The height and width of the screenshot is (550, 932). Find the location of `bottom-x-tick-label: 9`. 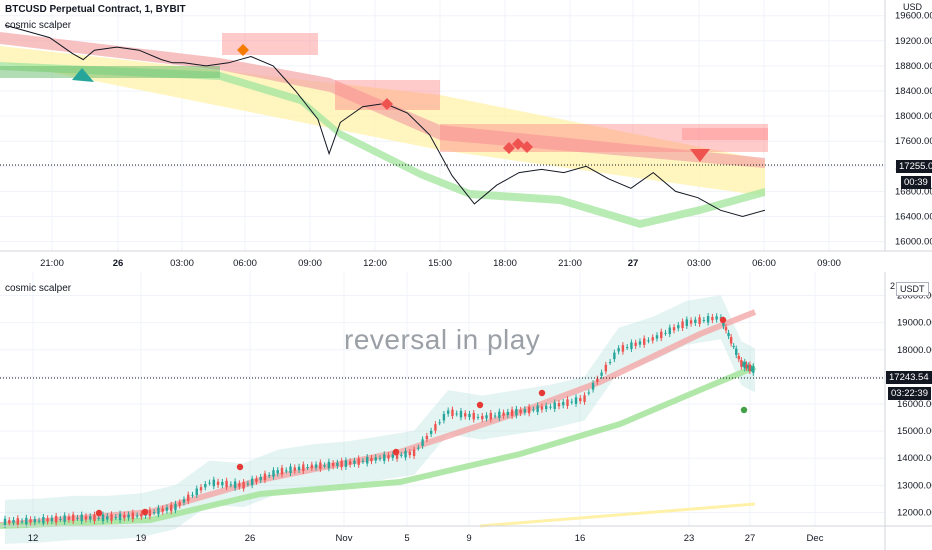

bottom-x-tick-label: 9 is located at coordinates (468, 538).